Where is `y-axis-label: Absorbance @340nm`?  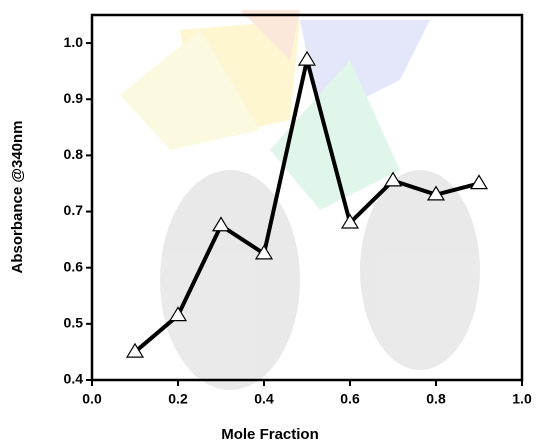
y-axis-label: Absorbance @340nm is located at coordinates (17, 196).